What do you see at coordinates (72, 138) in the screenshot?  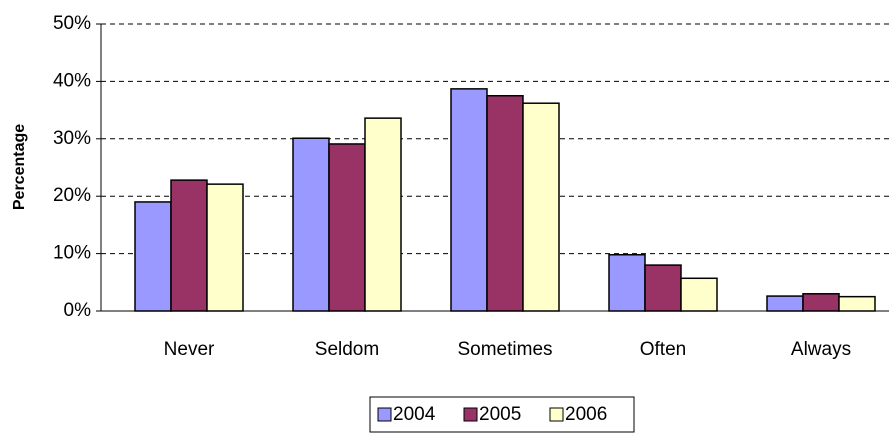 I see `y-tick-label: 30%` at bounding box center [72, 138].